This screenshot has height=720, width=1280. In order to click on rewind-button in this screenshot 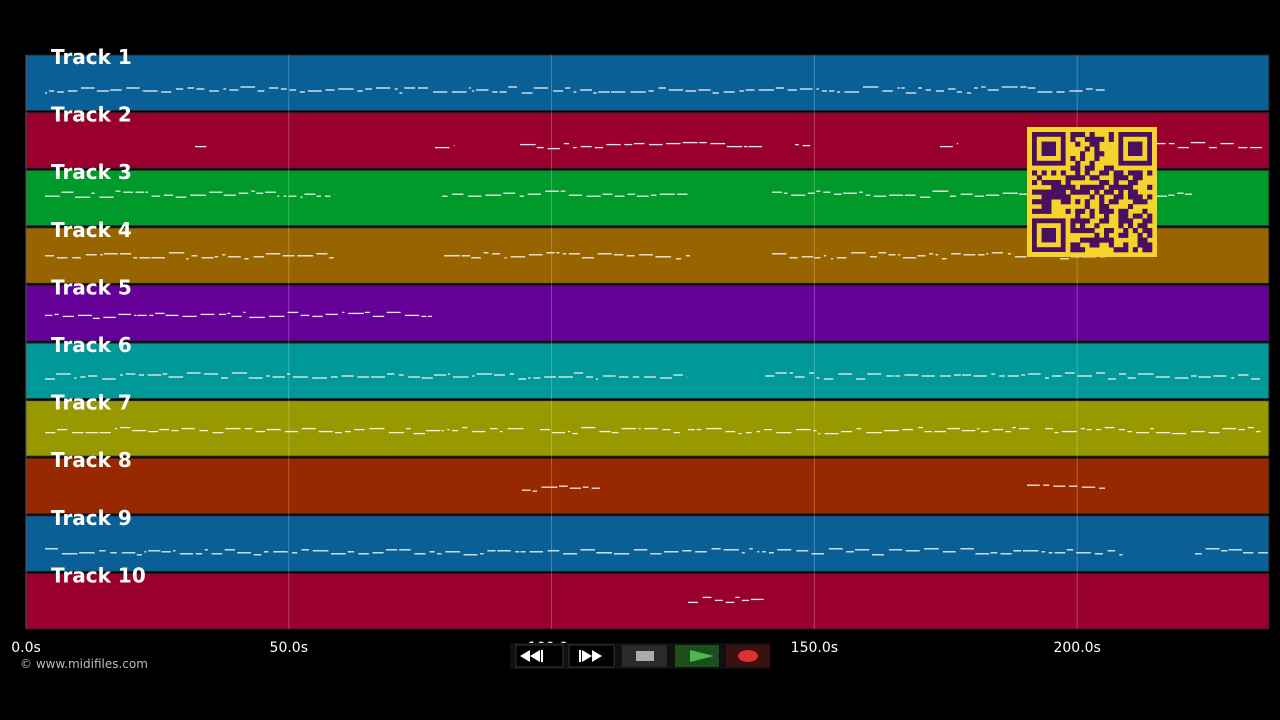, I will do `click(539, 656)`.